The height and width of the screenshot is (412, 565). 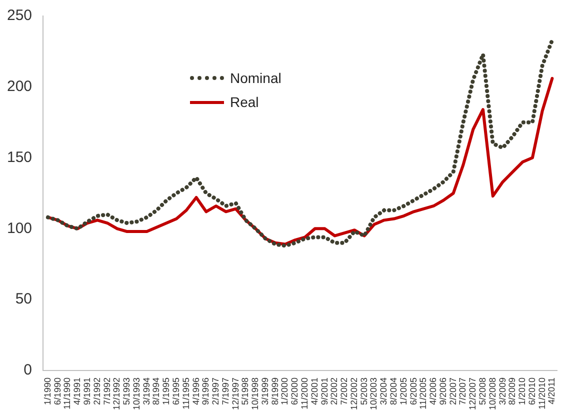 What do you see at coordinates (403, 391) in the screenshot?
I see `x-tick-label: 1/2005` at bounding box center [403, 391].